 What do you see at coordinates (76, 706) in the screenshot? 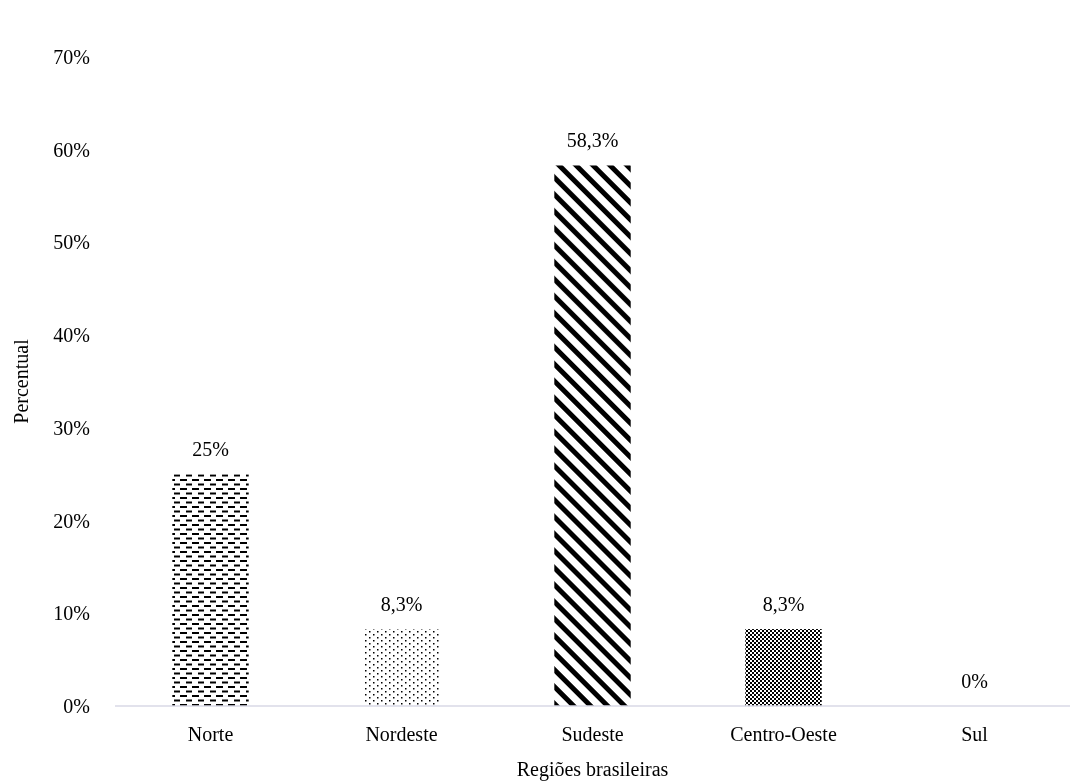
I see `y-tick-label: 0%` at bounding box center [76, 706].